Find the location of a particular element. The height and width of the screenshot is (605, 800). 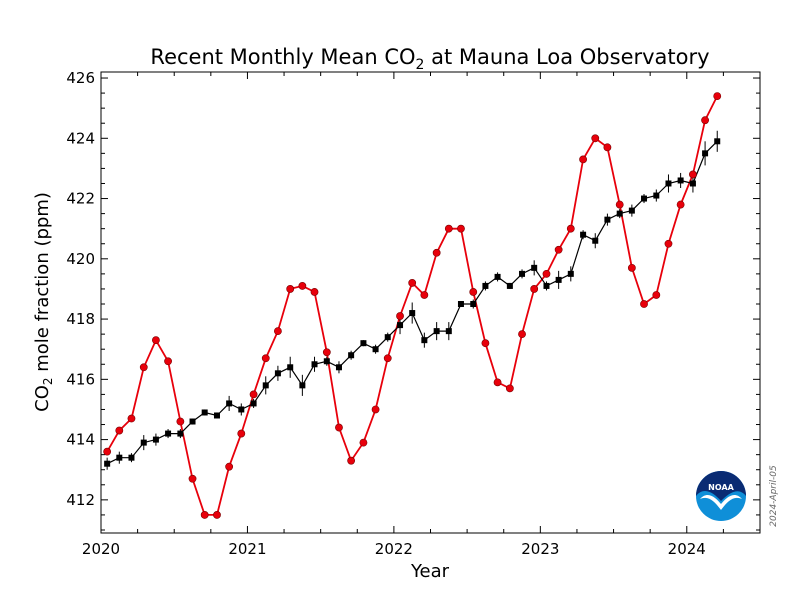

chart-title-rest: at Mauna Loa Observatory is located at coordinates (566, 57).